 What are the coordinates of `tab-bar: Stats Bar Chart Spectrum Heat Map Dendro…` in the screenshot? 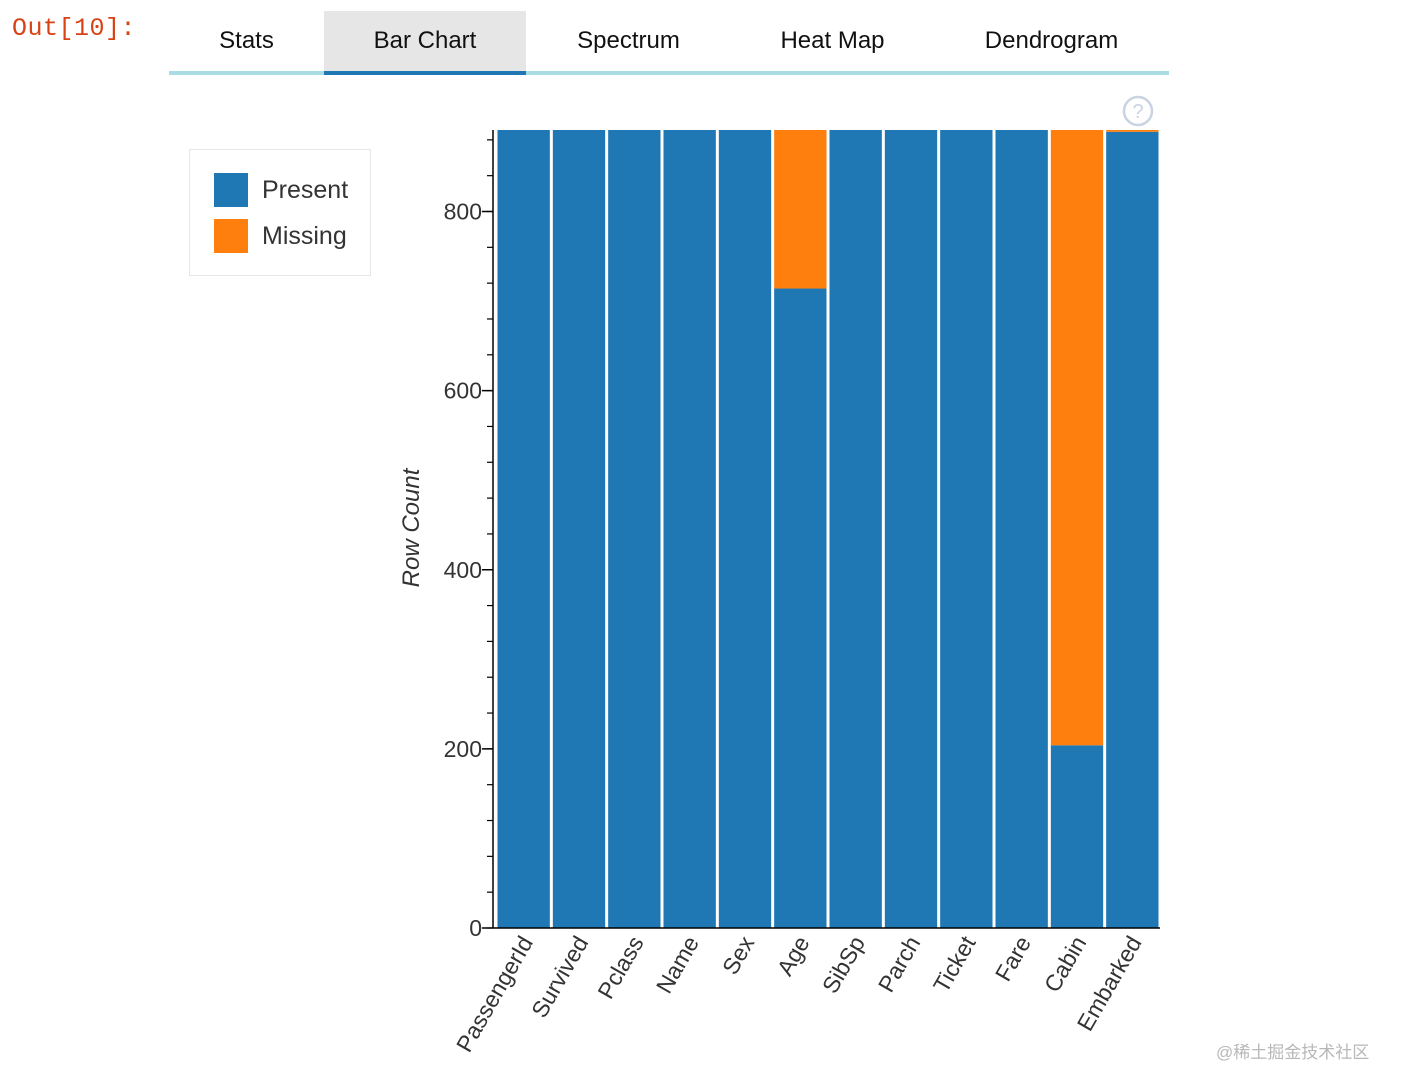 It's located at (669, 43).